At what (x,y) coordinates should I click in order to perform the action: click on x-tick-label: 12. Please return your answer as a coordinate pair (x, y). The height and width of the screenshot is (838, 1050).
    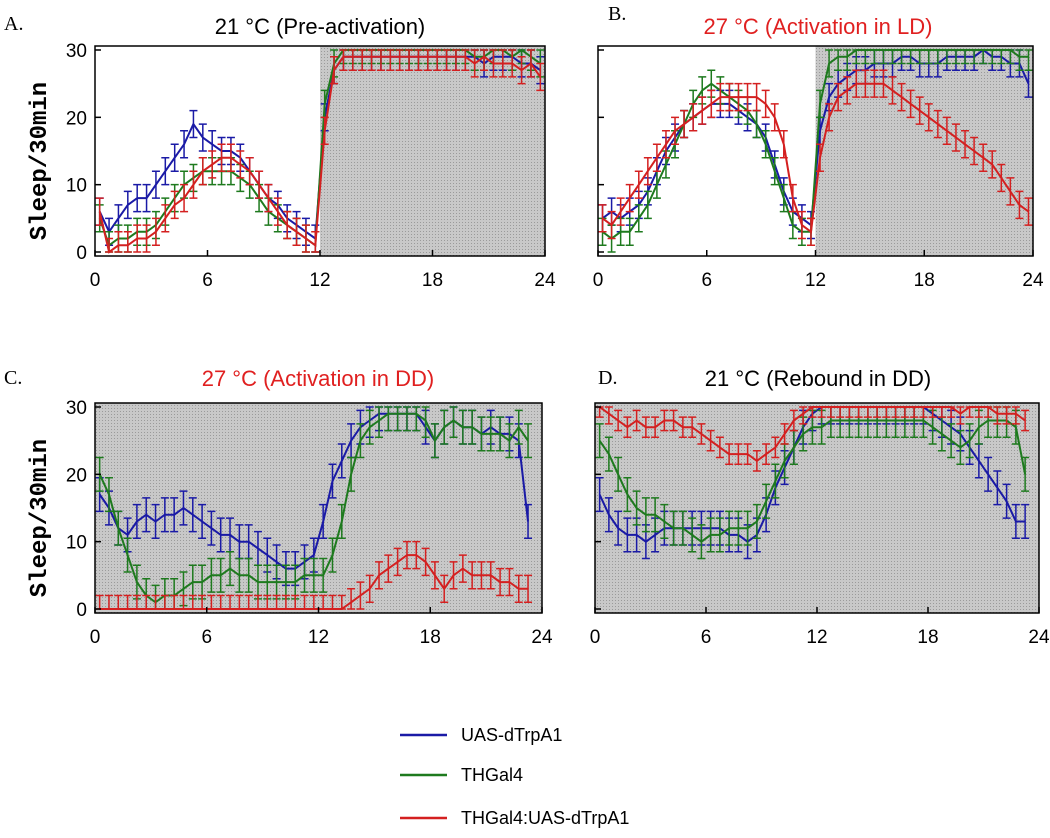
    Looking at the image, I should click on (816, 637).